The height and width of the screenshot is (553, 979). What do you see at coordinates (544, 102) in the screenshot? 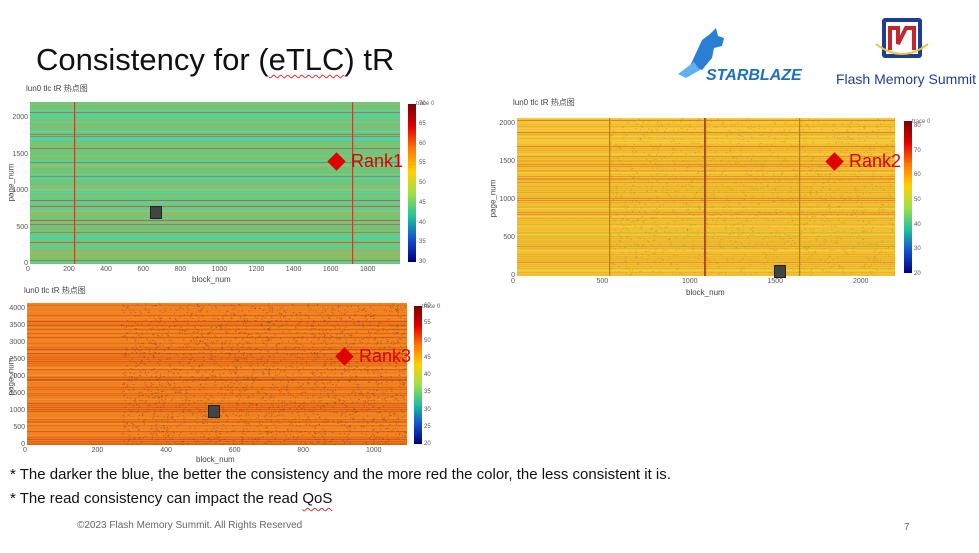
I see `chart2-title: lun0 tlc tR 热点图` at bounding box center [544, 102].